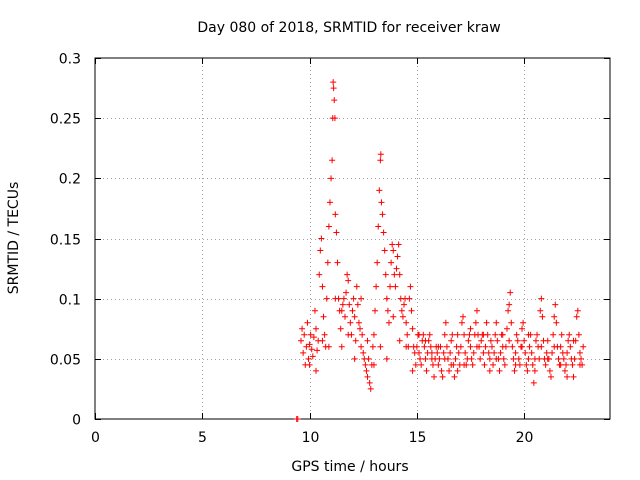  I want to click on y-tick-label: 0.05, so click(65, 361).